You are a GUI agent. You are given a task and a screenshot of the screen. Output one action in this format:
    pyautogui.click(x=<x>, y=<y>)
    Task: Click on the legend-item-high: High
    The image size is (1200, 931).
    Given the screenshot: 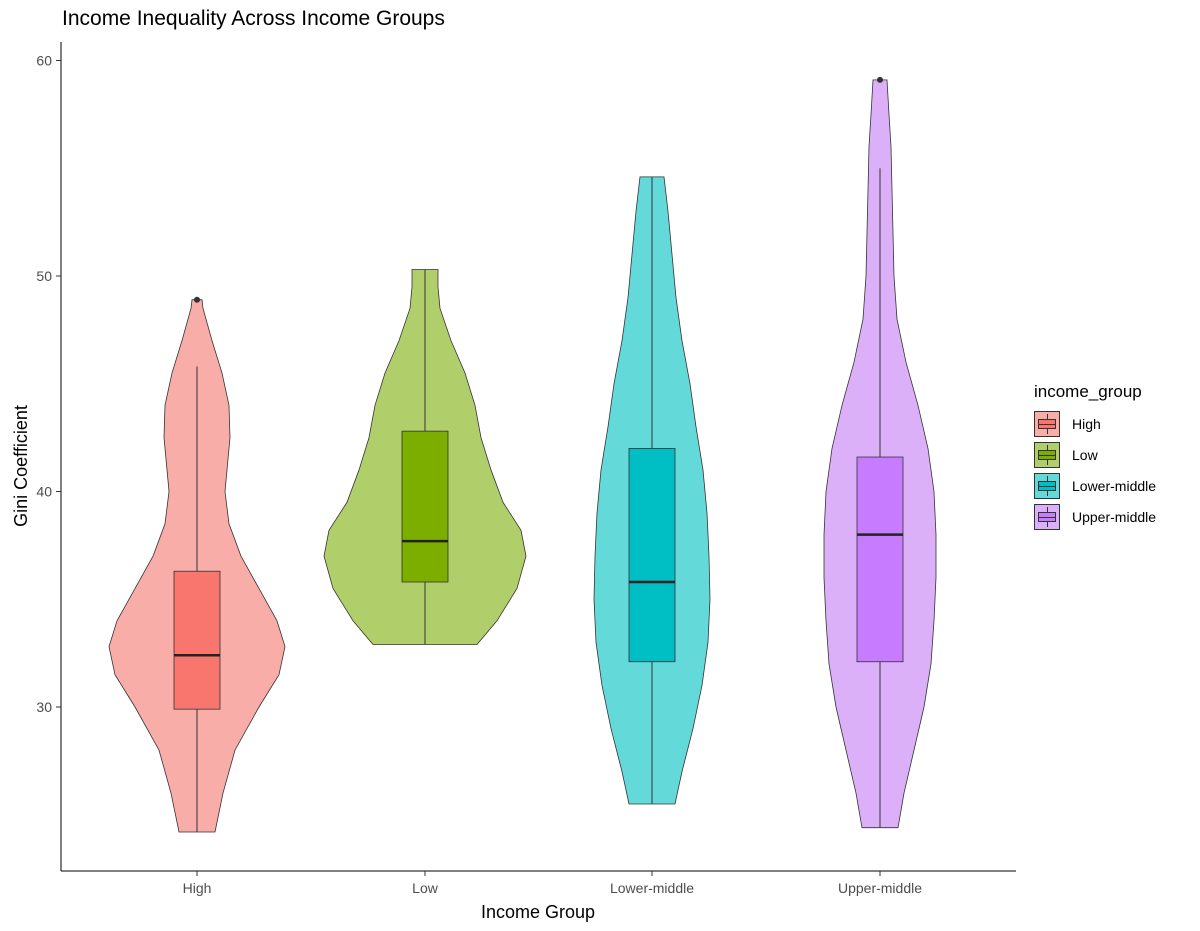 What is the action you would take?
    pyautogui.click(x=1095, y=423)
    